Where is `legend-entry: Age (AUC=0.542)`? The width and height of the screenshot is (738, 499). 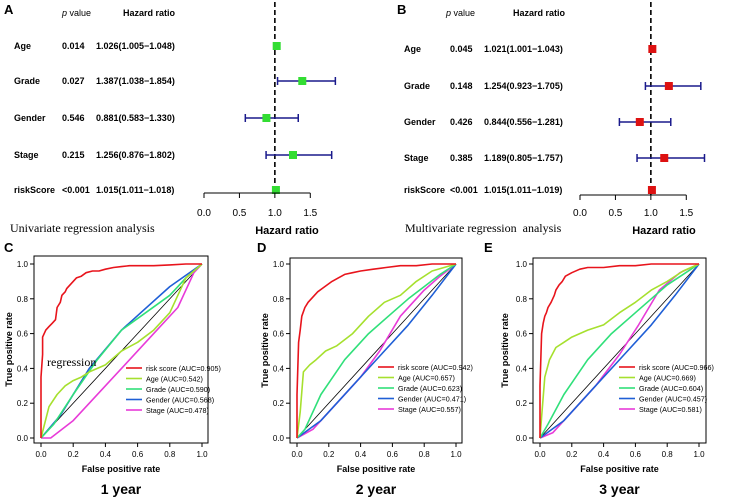
legend-entry: Age (AUC=0.542) is located at coordinates (174, 379).